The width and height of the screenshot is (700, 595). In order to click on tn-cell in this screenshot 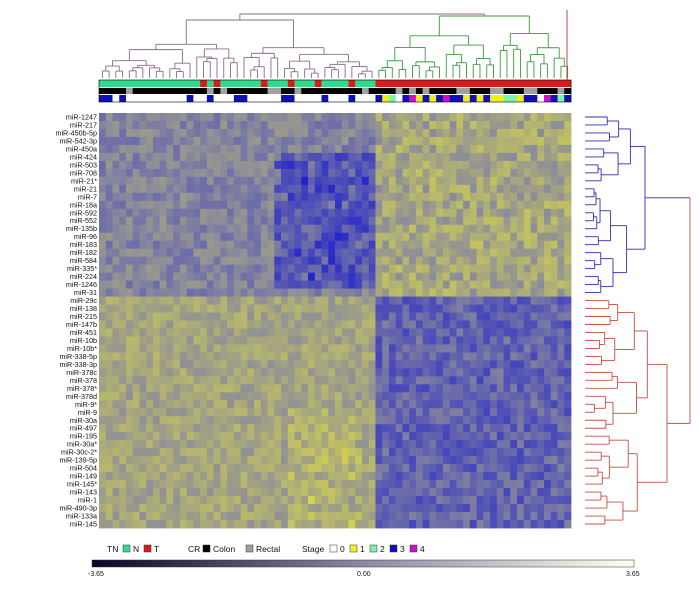, I will do `click(109, 83)`.